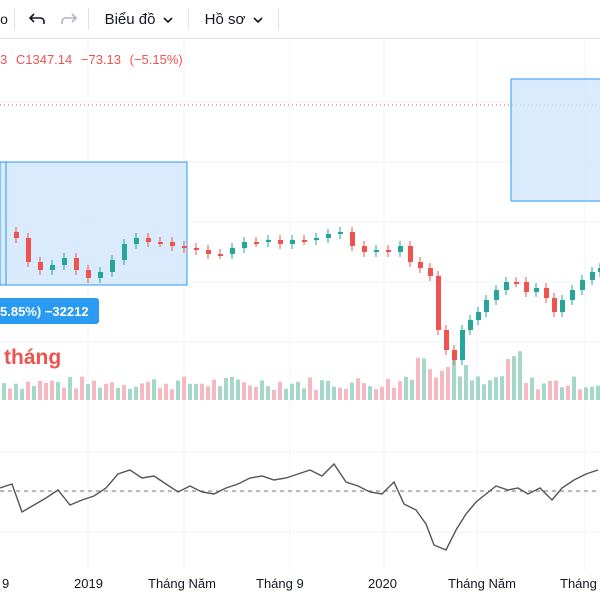 The height and width of the screenshot is (600, 600). Describe the element at coordinates (130, 19) in the screenshot. I see `chart-menu-label: Biểu đồ` at that location.